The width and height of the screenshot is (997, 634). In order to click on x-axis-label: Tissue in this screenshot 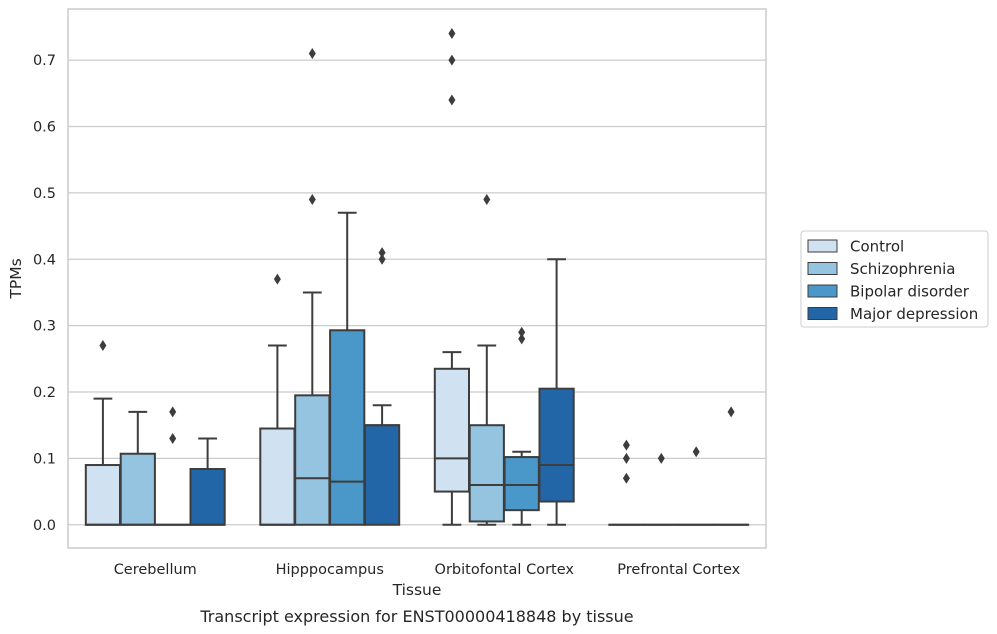, I will do `click(417, 590)`.